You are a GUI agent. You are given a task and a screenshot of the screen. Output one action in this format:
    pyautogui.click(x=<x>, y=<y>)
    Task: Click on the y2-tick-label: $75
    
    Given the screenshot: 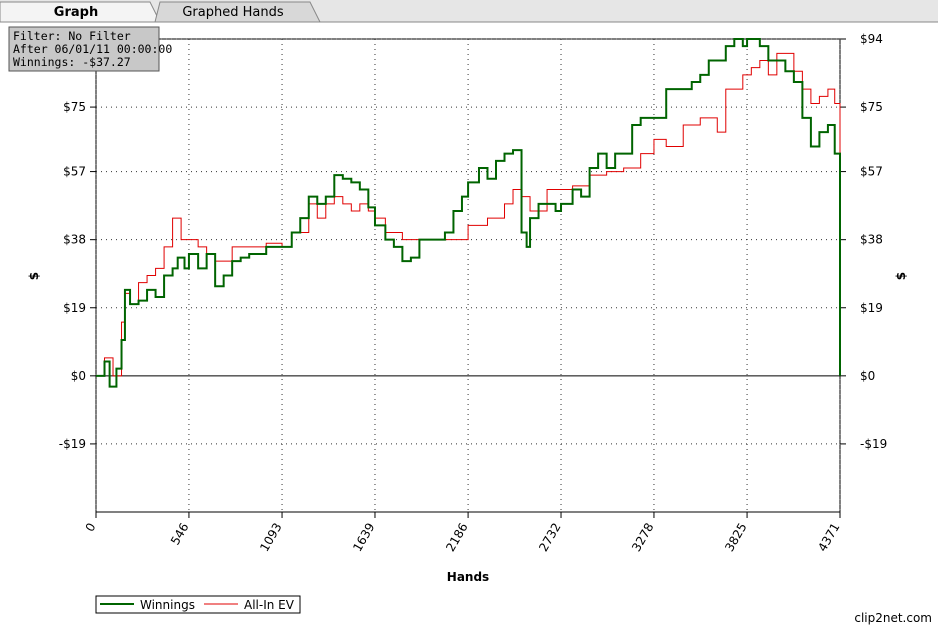 What is the action you would take?
    pyautogui.click(x=871, y=107)
    